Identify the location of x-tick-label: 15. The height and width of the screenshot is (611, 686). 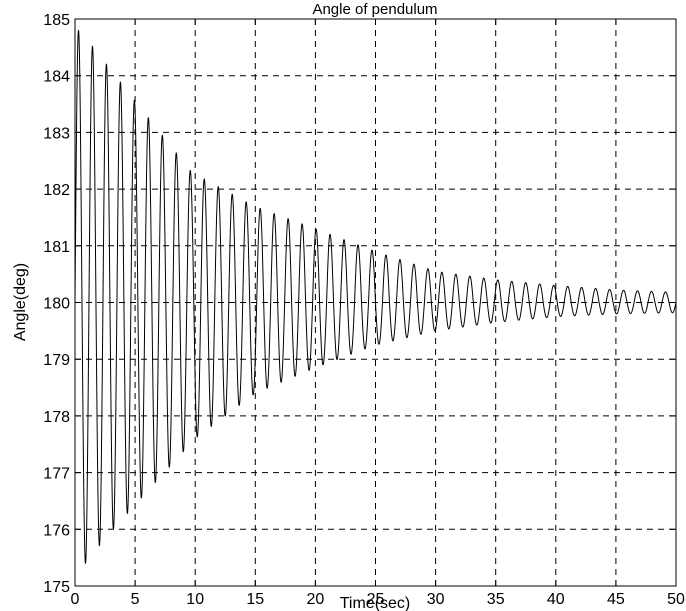
(255, 599).